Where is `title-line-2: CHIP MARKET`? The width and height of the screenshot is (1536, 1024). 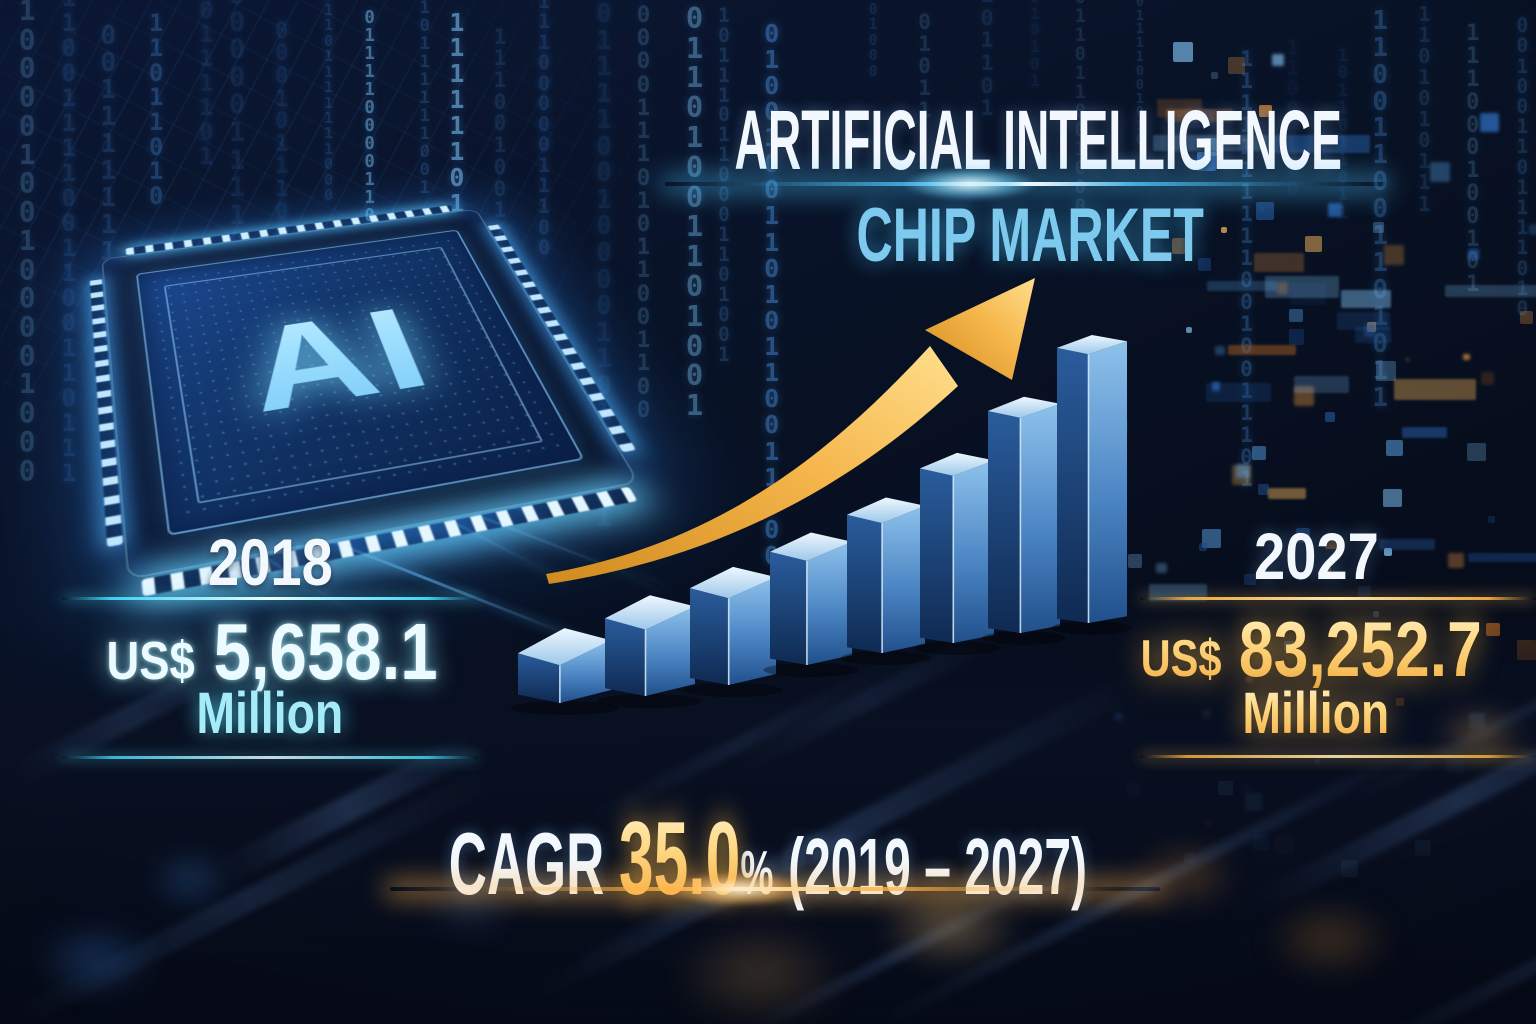 title-line-2: CHIP MARKET is located at coordinates (1030, 235).